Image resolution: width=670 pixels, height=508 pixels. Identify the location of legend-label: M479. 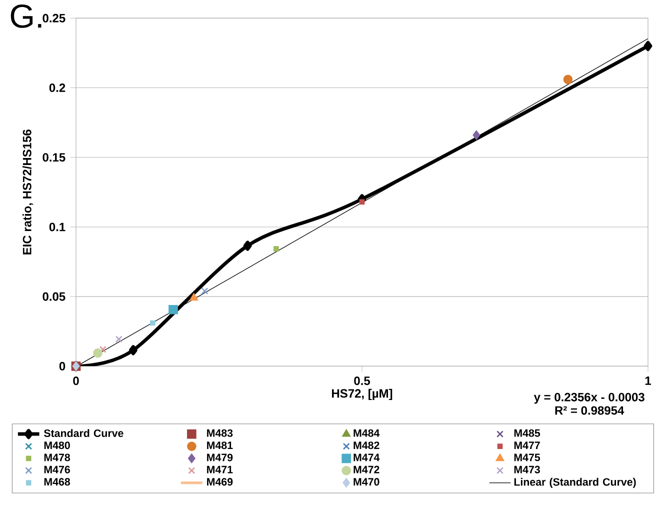
(220, 458).